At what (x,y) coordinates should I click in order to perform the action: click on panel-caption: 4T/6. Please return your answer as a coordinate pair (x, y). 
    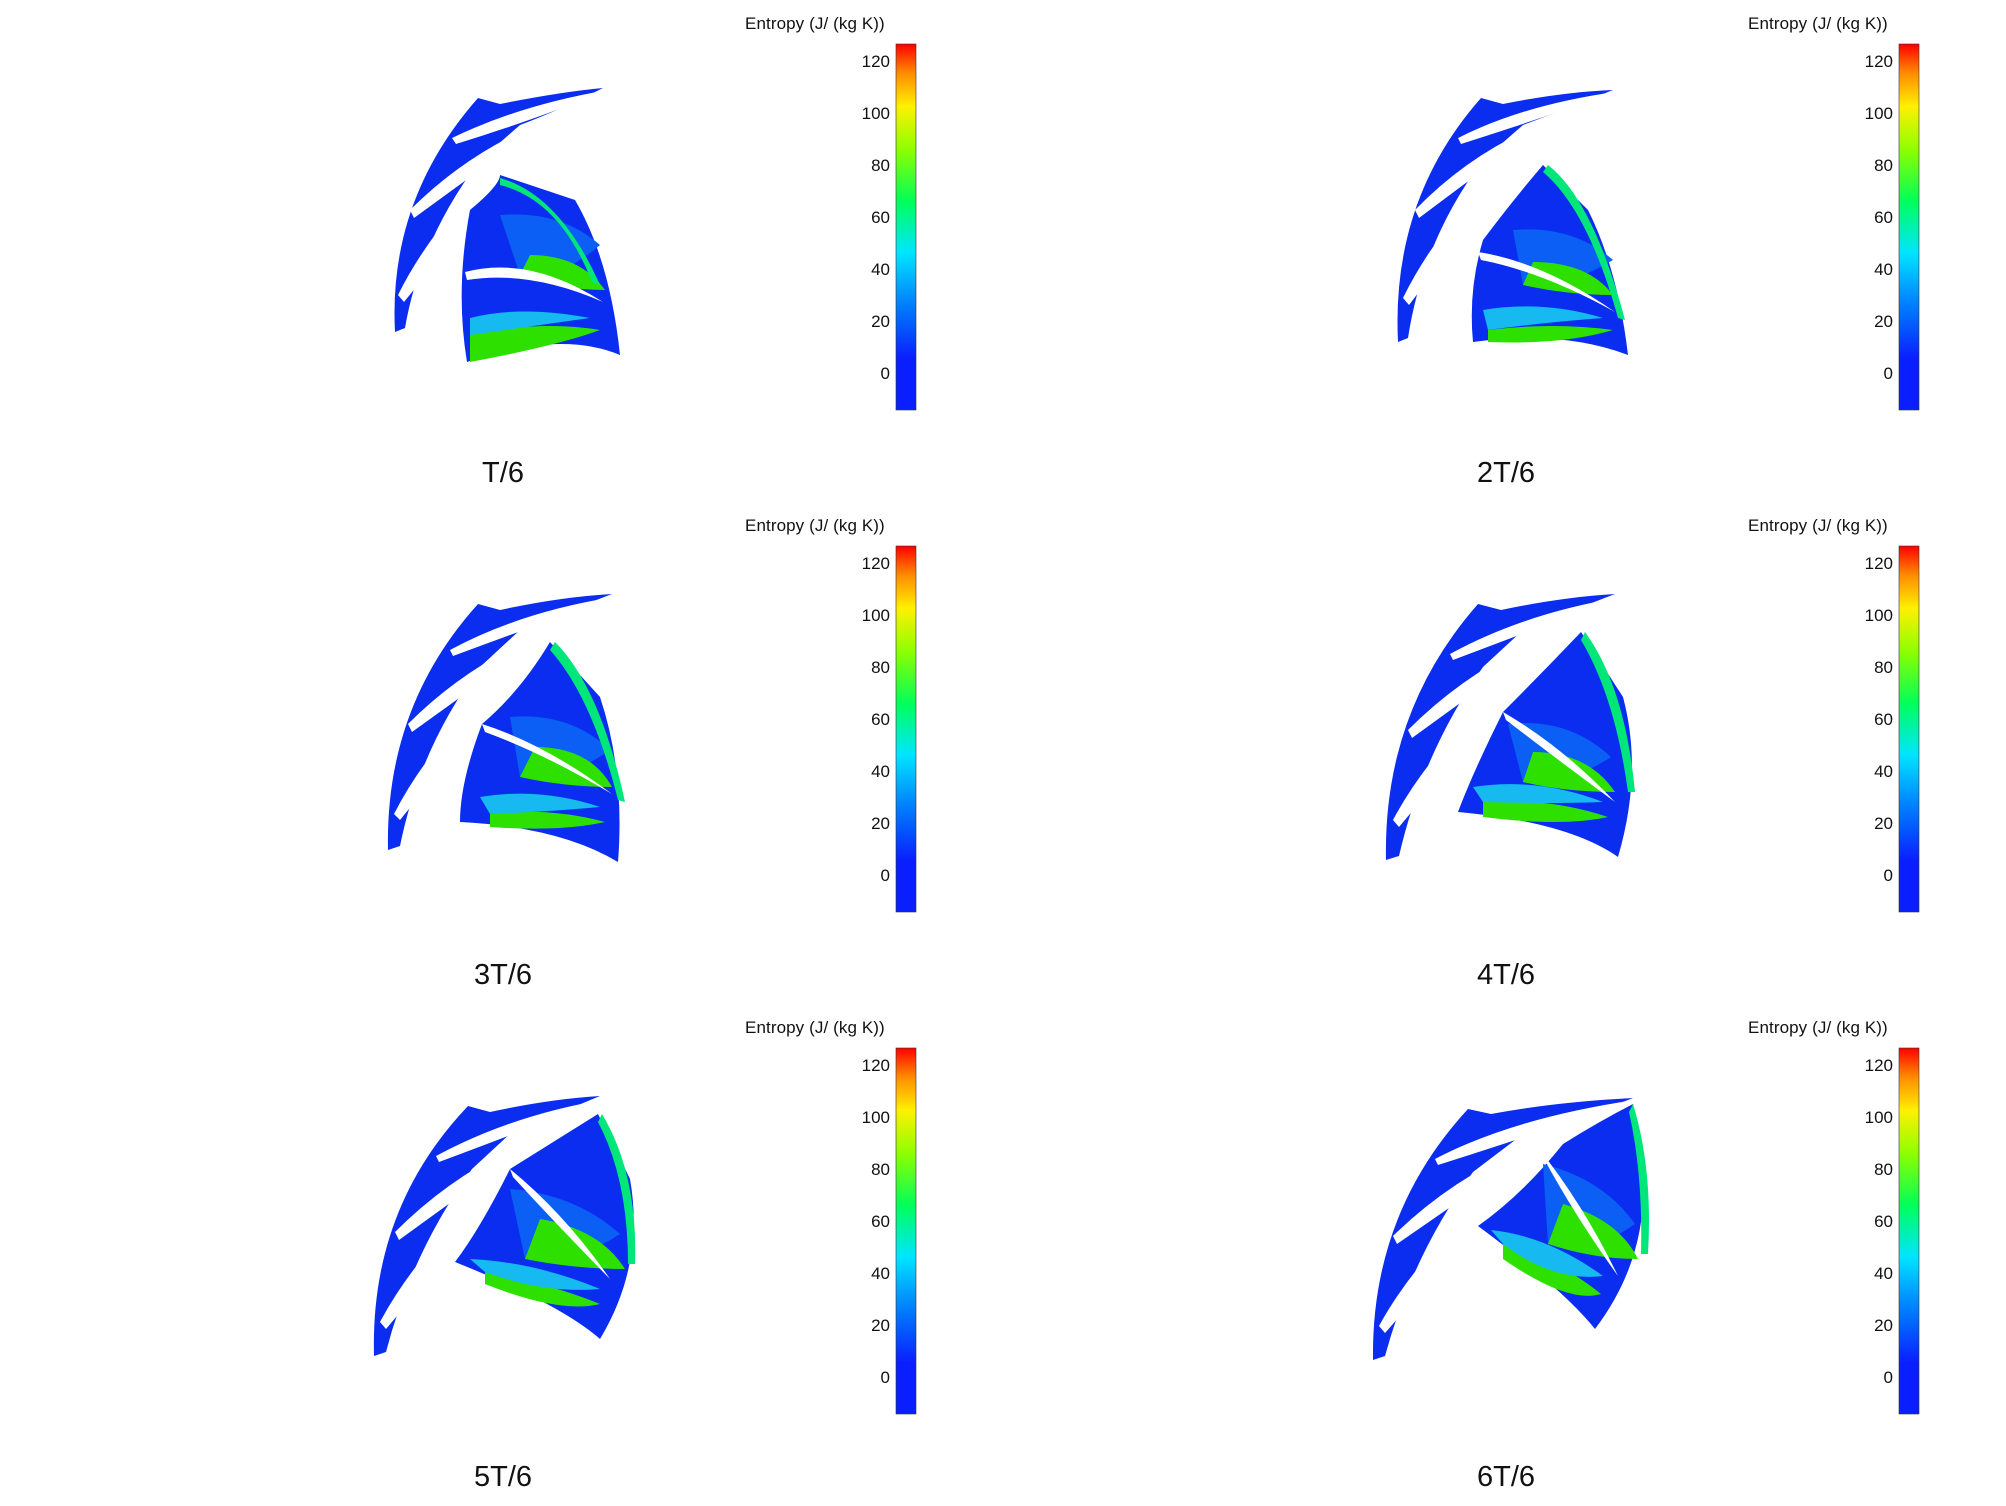
    Looking at the image, I should click on (1506, 975).